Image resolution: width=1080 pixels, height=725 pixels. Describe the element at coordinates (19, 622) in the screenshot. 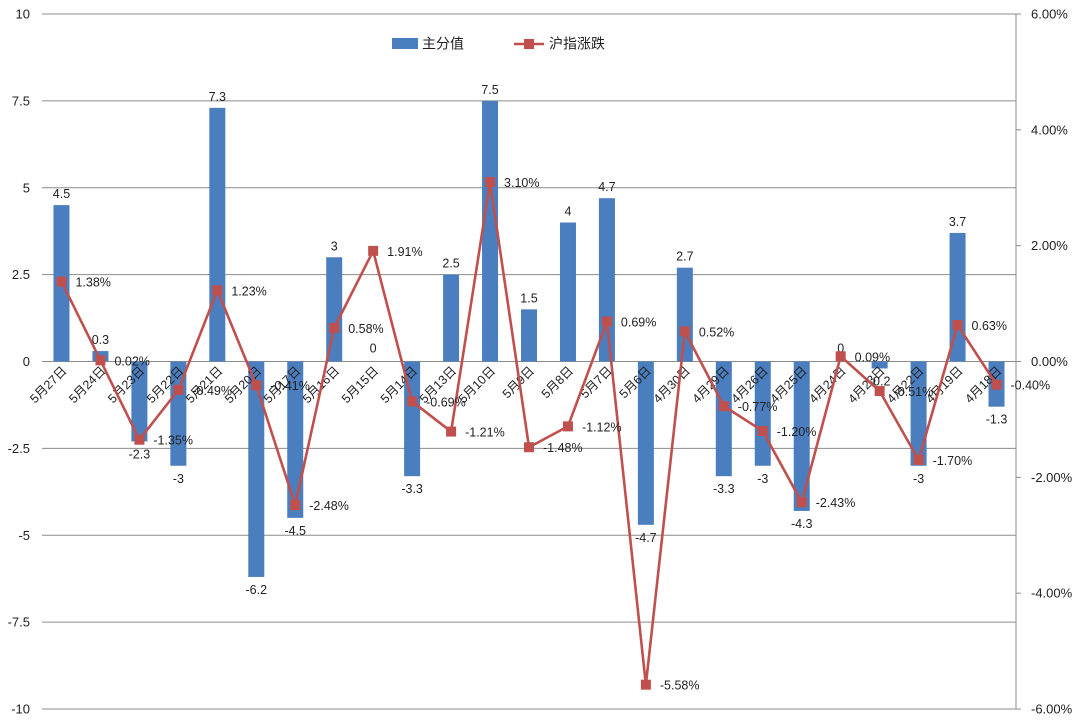

I see `y-left-tick-label: -7.5` at that location.